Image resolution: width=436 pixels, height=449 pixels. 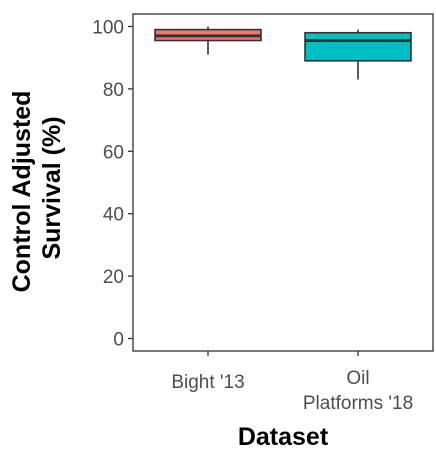 What do you see at coordinates (292, 382) in the screenshot?
I see `x-axis: Bight '13 Oil Platforms '18` at bounding box center [292, 382].